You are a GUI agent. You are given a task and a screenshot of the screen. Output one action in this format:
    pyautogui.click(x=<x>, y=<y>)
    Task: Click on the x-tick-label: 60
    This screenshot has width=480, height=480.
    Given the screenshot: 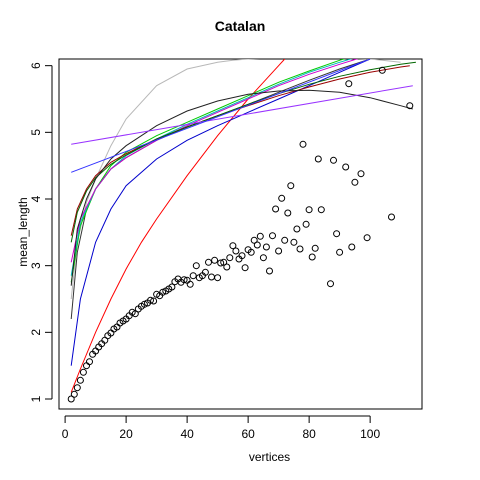 What is the action you would take?
    pyautogui.click(x=248, y=434)
    